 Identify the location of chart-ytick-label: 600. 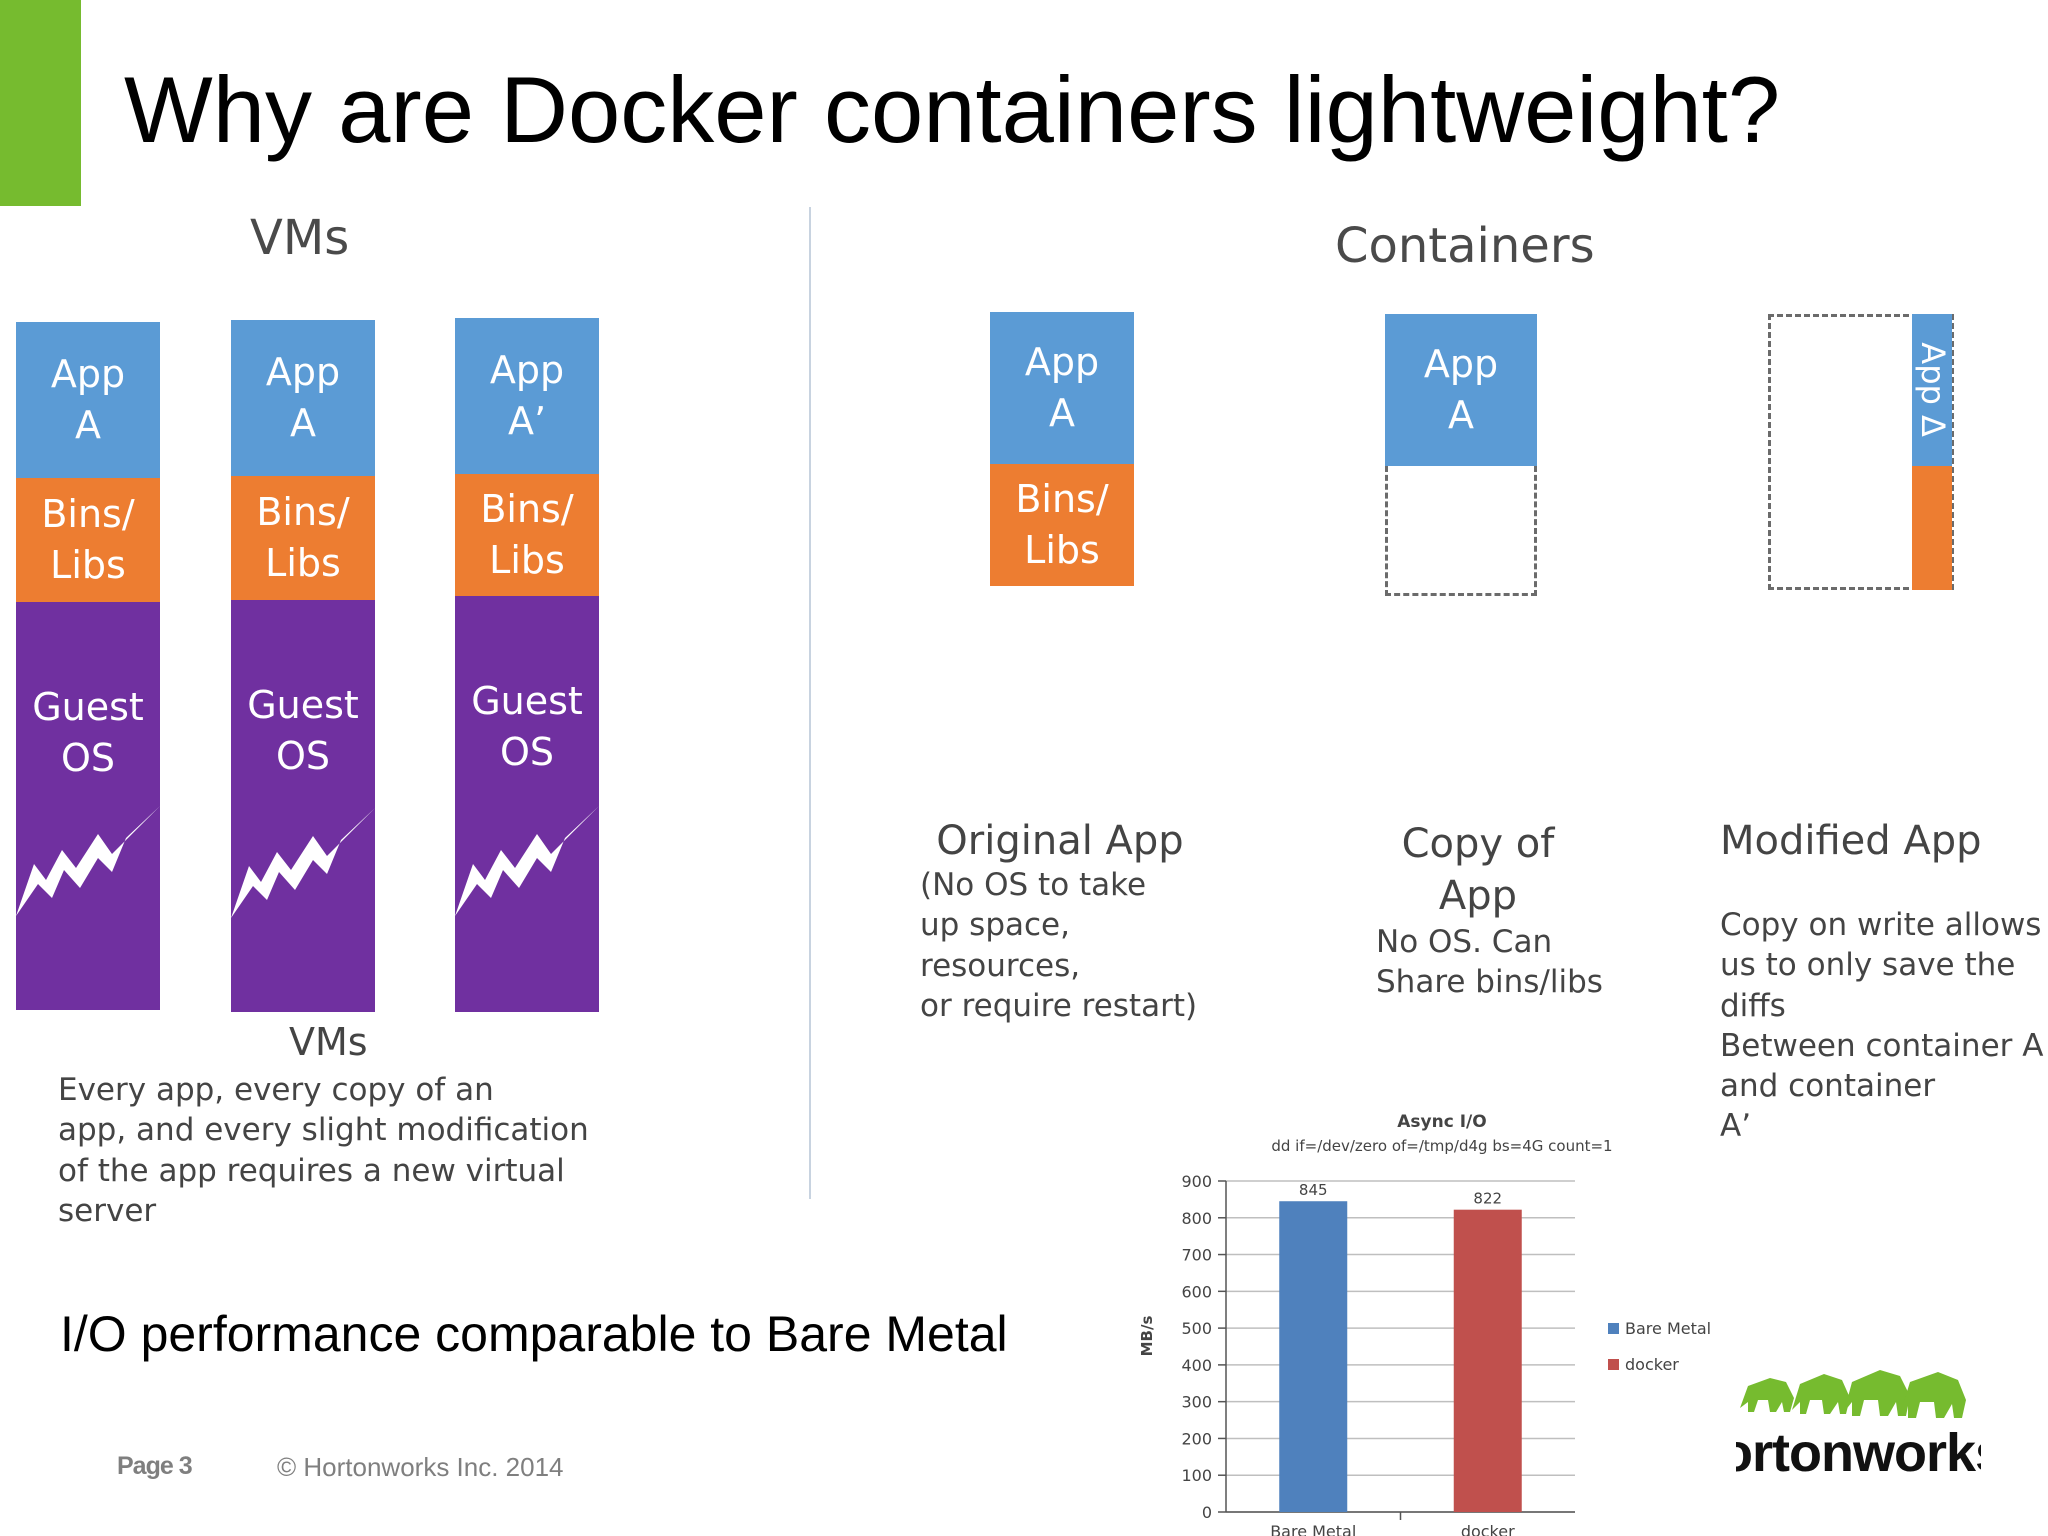
(1196, 1291).